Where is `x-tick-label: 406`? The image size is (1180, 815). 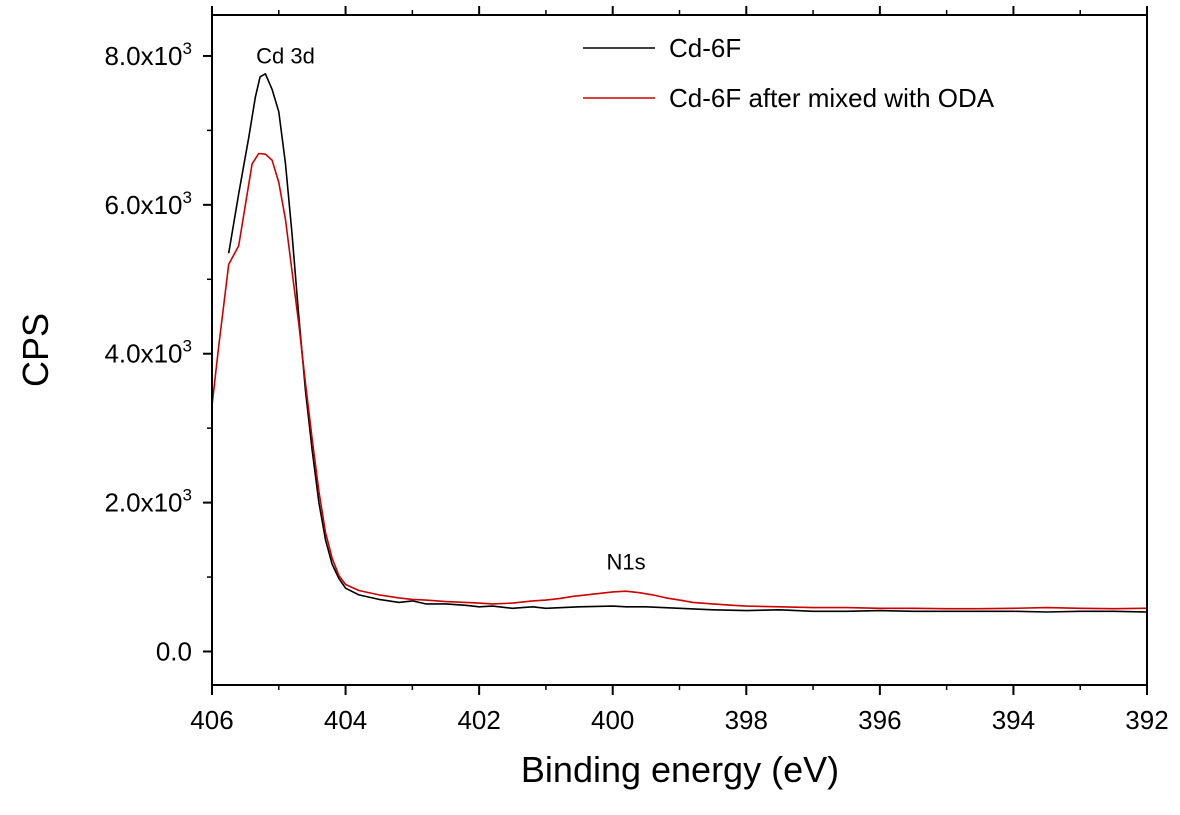 x-tick-label: 406 is located at coordinates (211, 720).